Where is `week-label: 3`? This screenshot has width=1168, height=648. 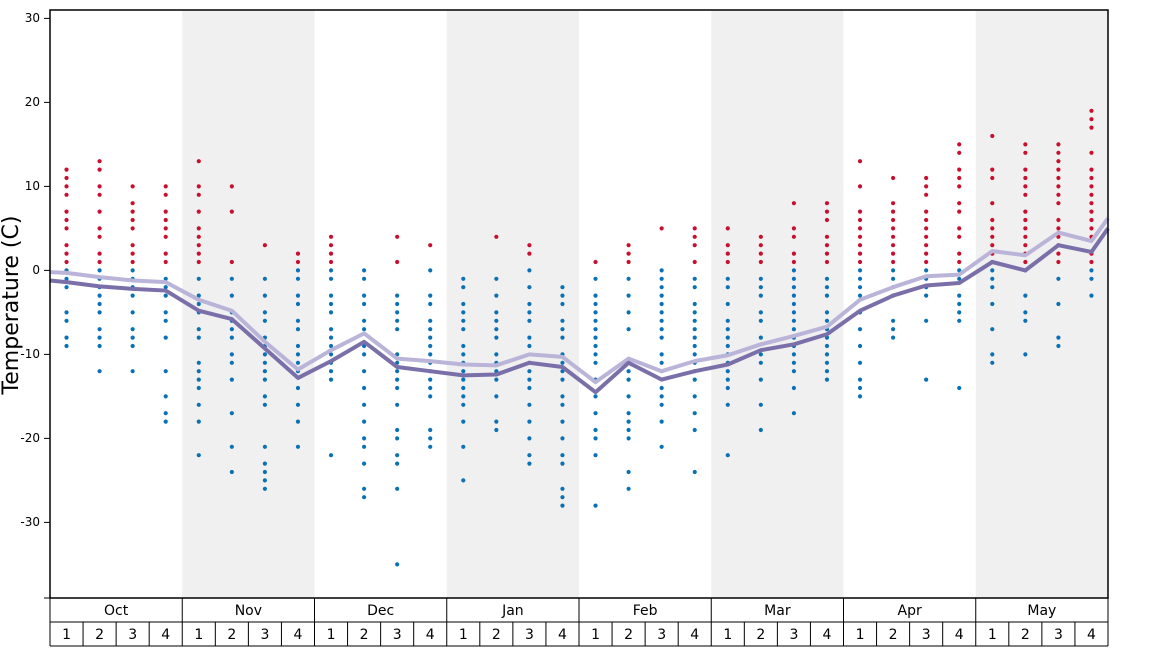
week-label: 3 is located at coordinates (661, 635).